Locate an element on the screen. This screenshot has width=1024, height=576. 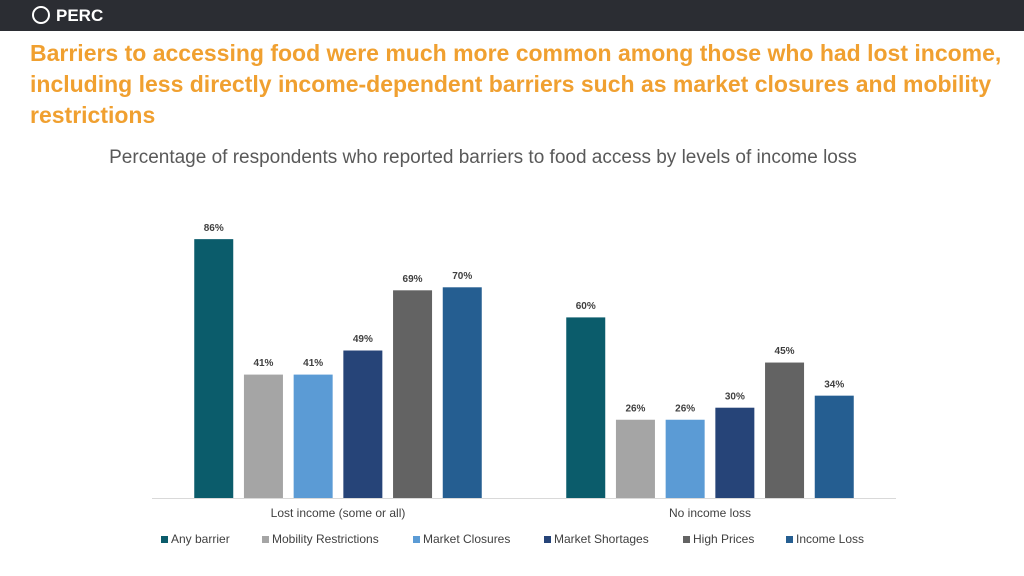
value-label: 69% is located at coordinates (413, 279).